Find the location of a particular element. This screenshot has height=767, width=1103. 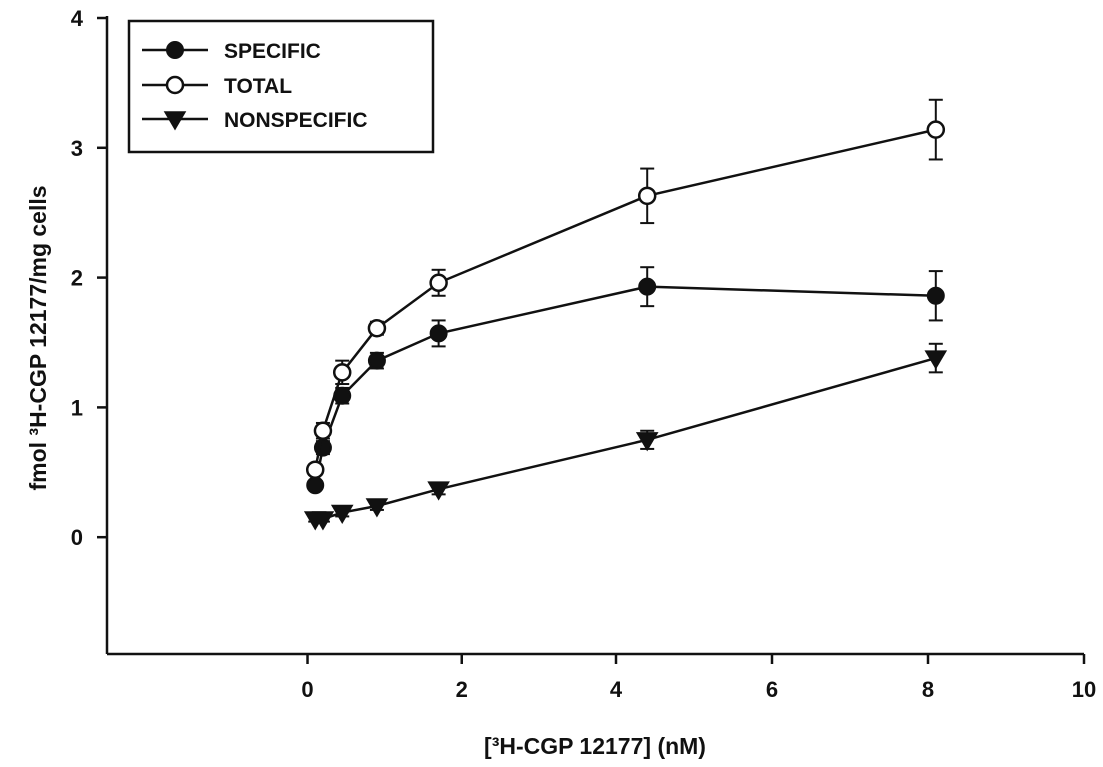

x-tick-label: 0 is located at coordinates (307, 689).